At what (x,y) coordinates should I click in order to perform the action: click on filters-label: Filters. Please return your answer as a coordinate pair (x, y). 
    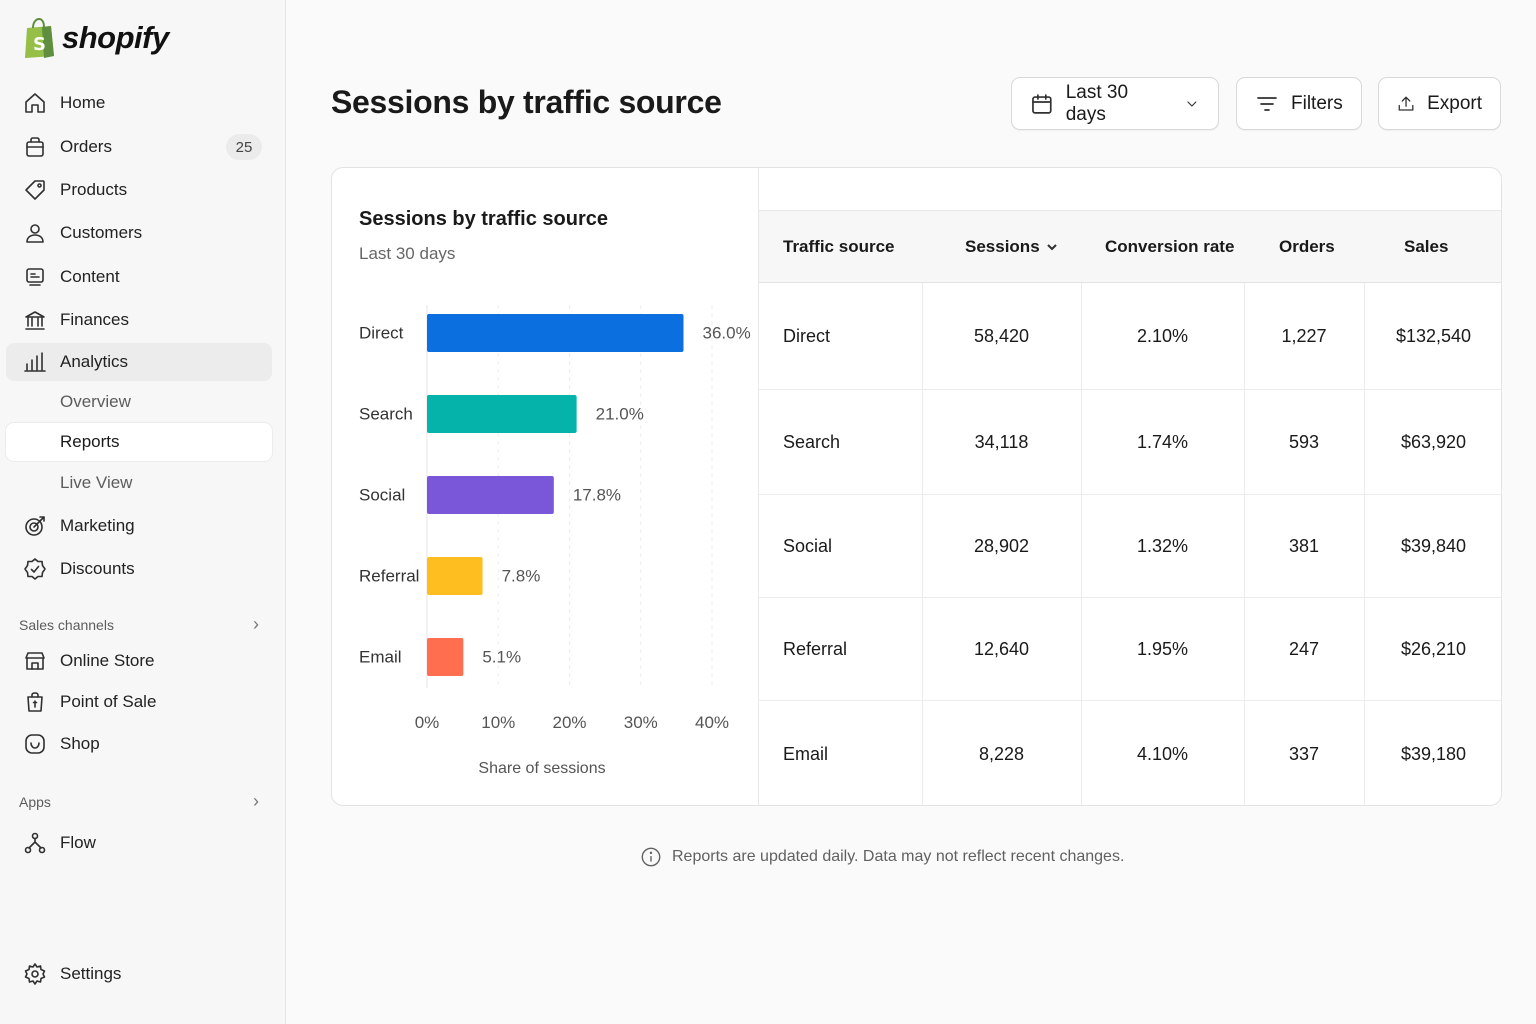
    Looking at the image, I should click on (1317, 103).